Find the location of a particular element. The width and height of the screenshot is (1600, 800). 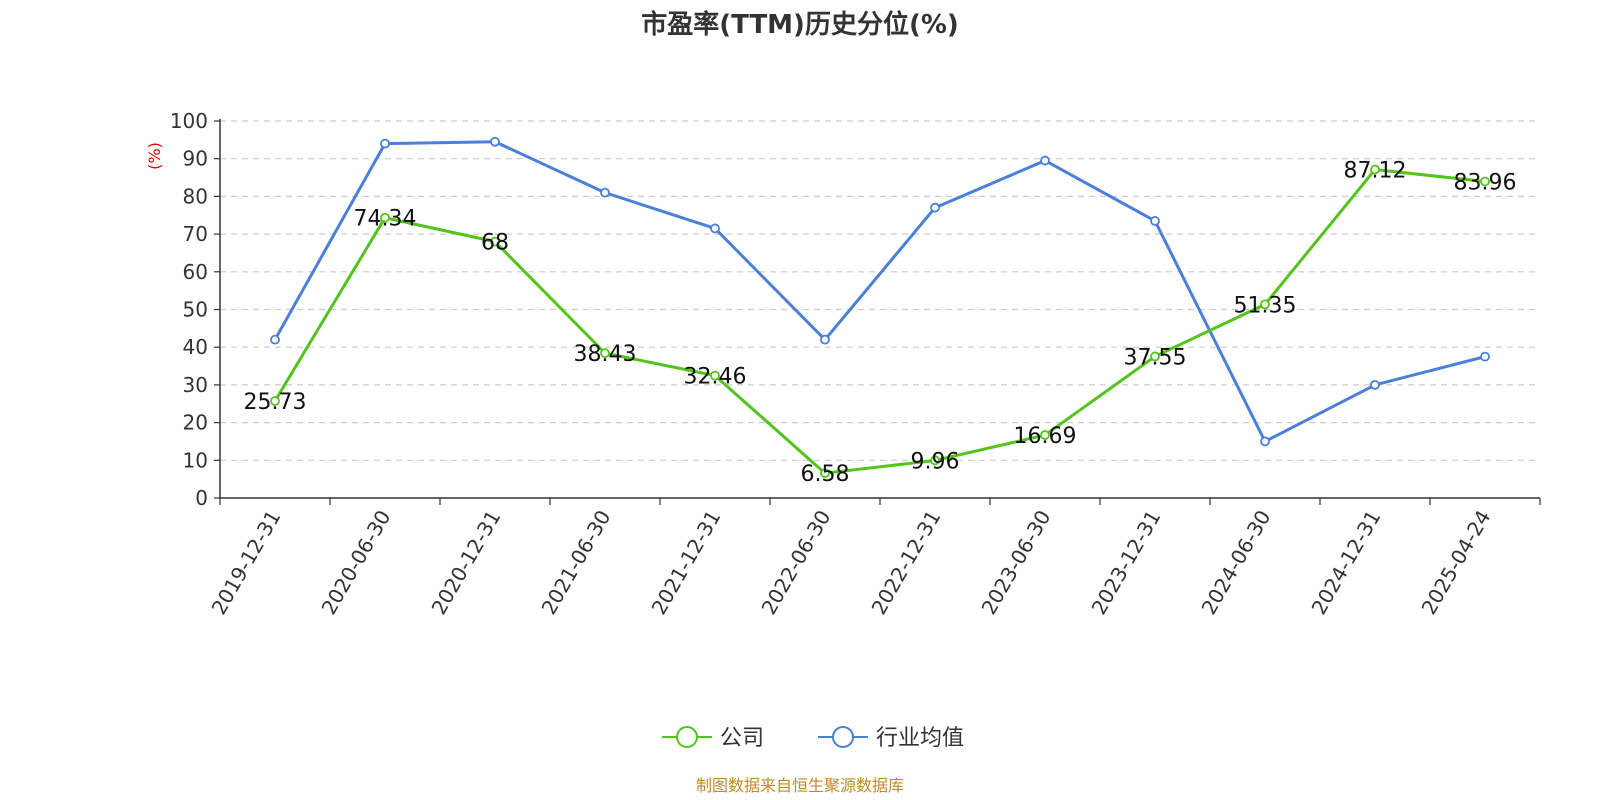

y-tick-label: 0 is located at coordinates (201, 498).